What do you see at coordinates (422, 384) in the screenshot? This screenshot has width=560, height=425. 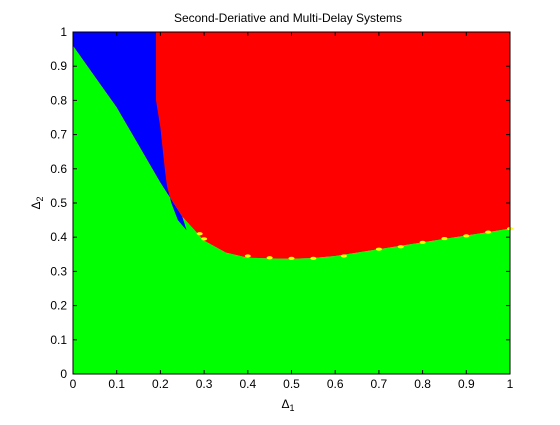 I see `x-tick-label: 0.8` at bounding box center [422, 384].